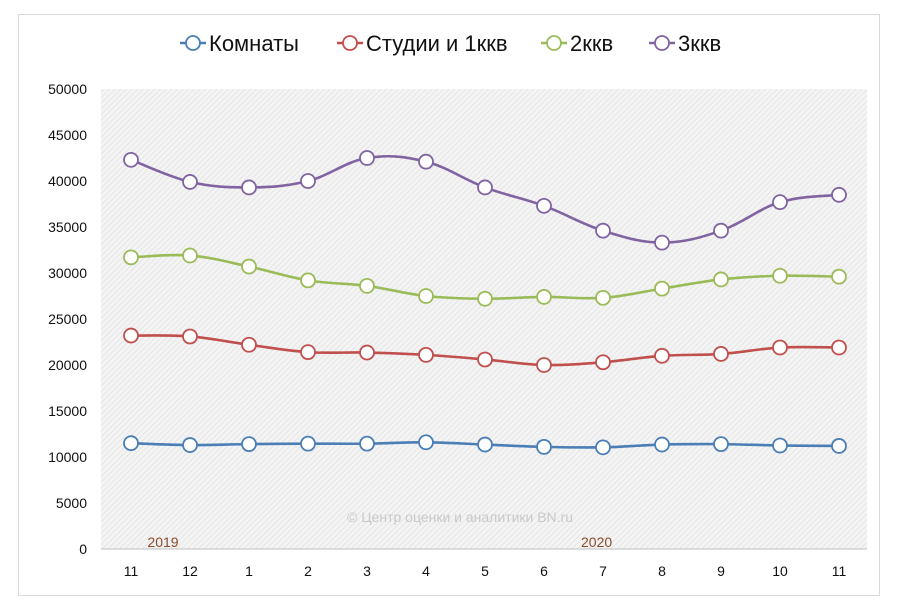  Describe the element at coordinates (596, 542) in the screenshot. I see `year-label: 2020` at that location.